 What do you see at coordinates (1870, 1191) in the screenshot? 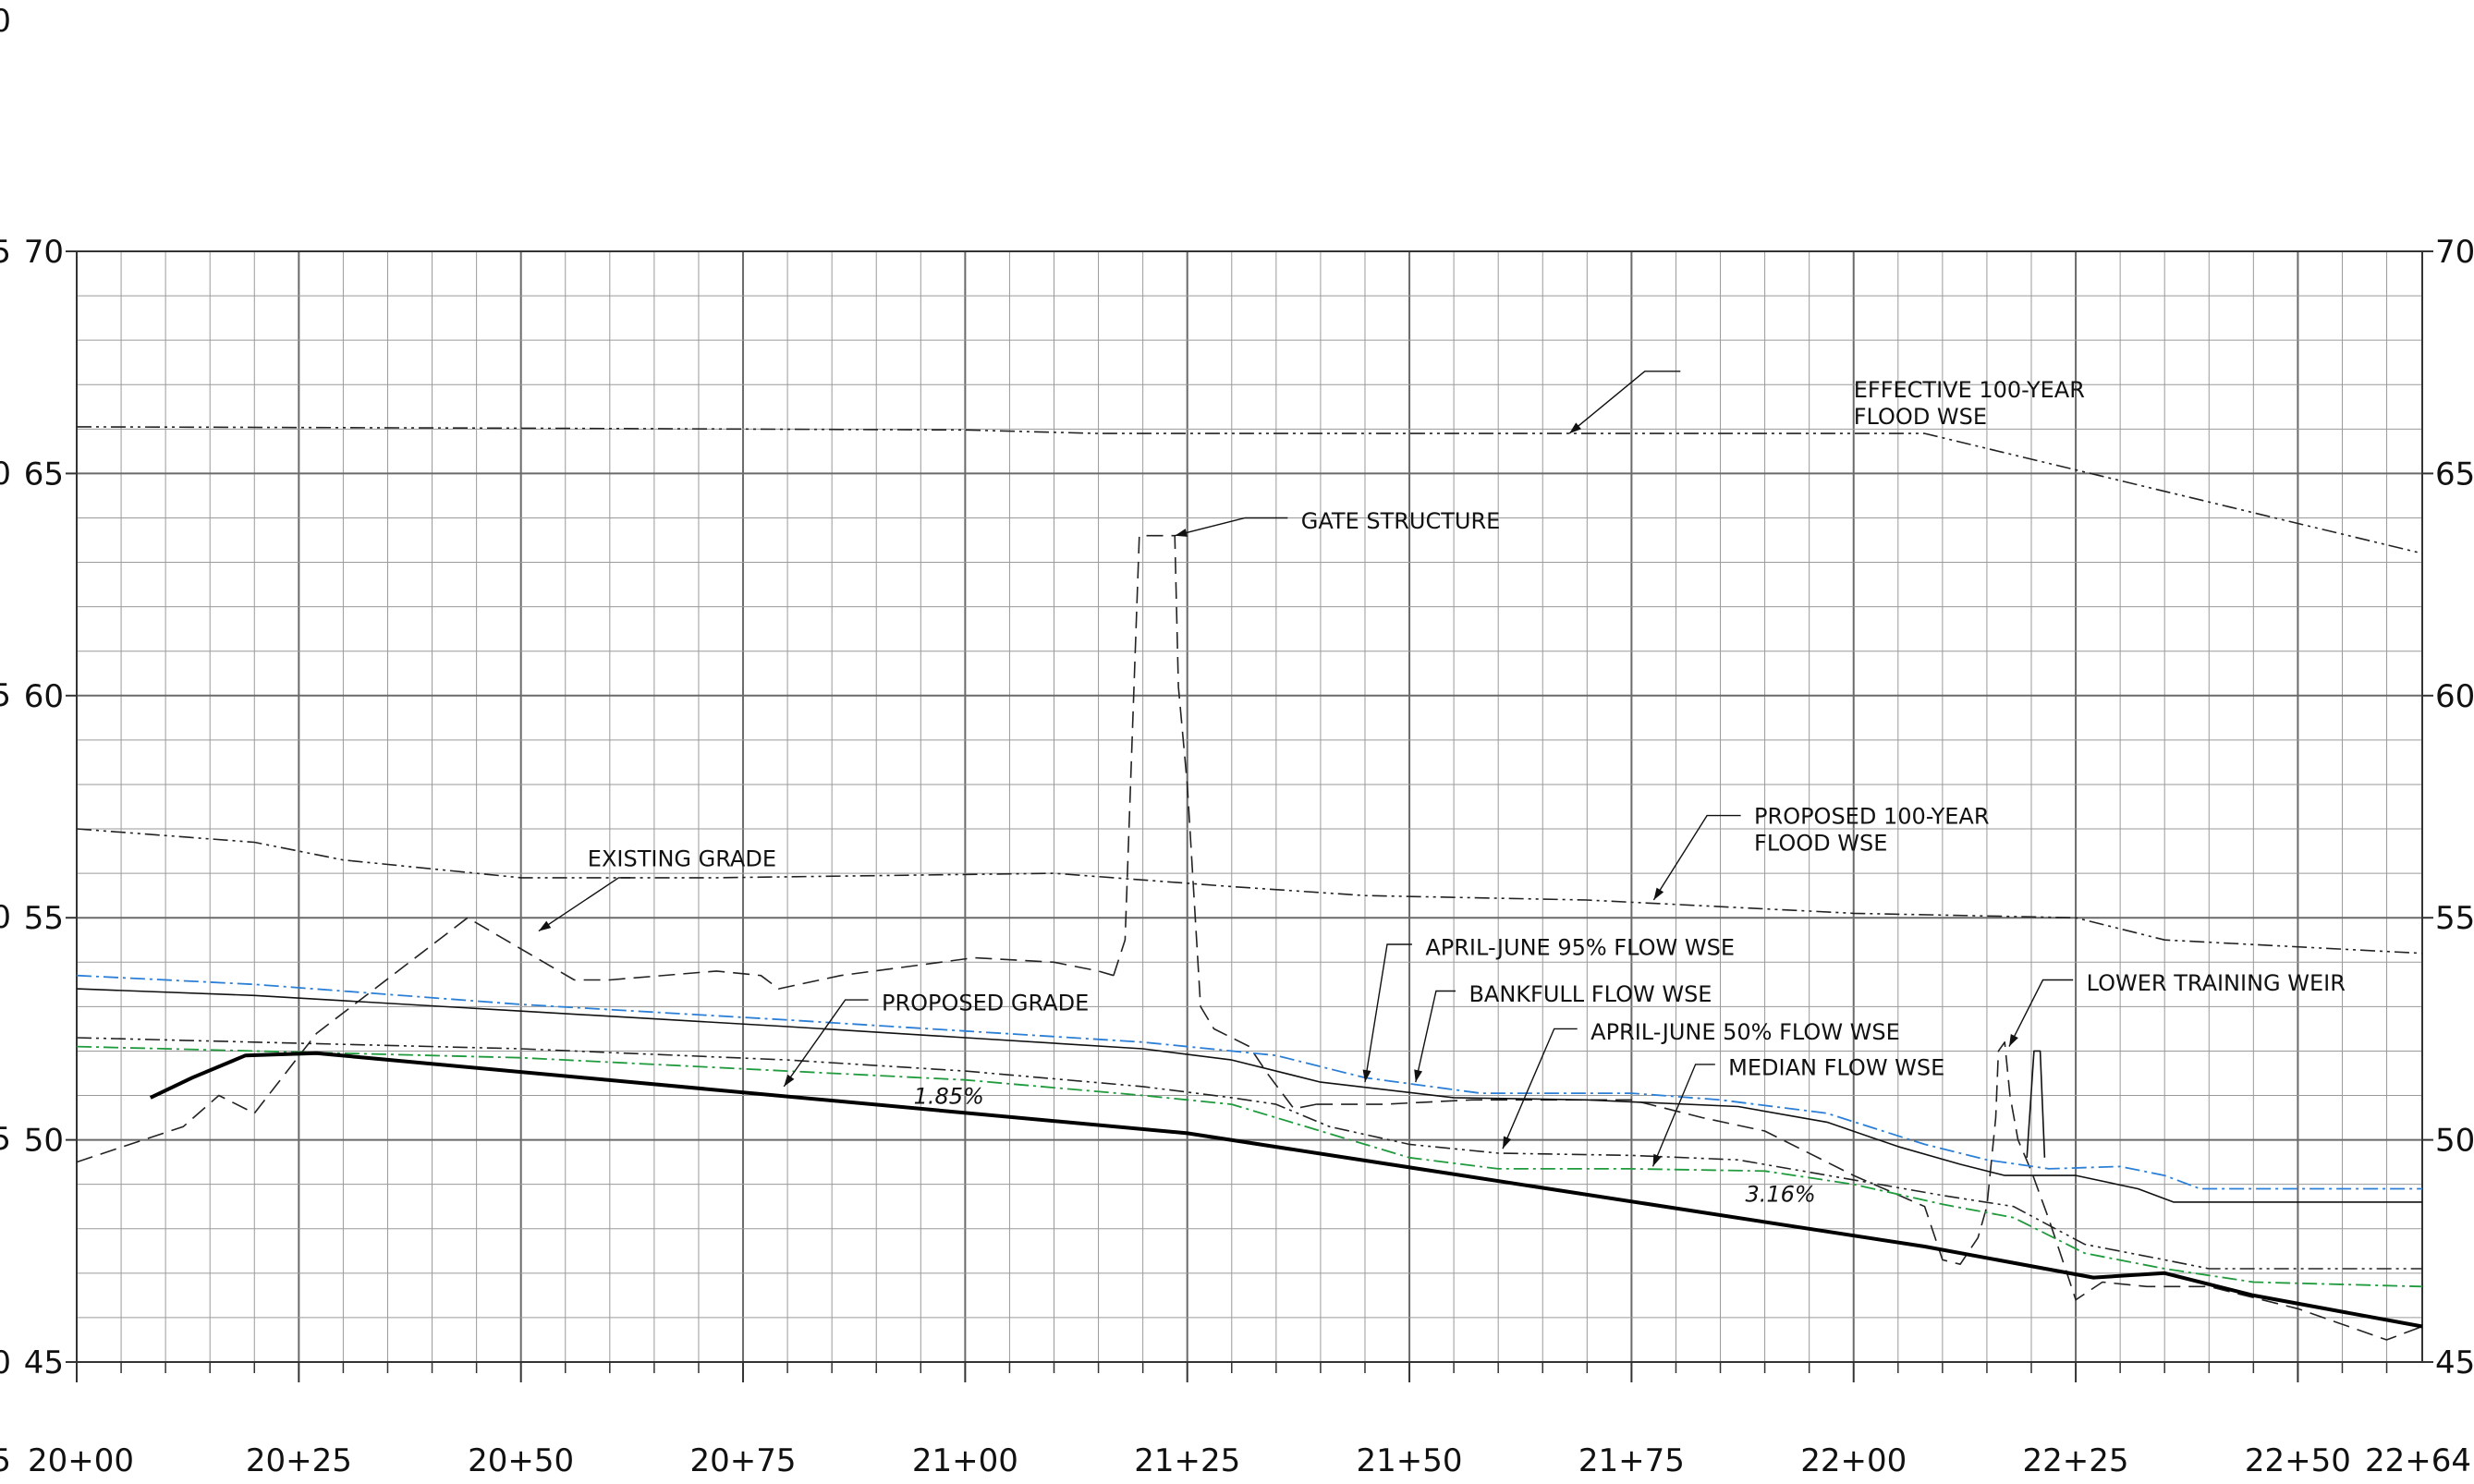
I see `series-line-existing-grade-downstream` at bounding box center [1870, 1191].